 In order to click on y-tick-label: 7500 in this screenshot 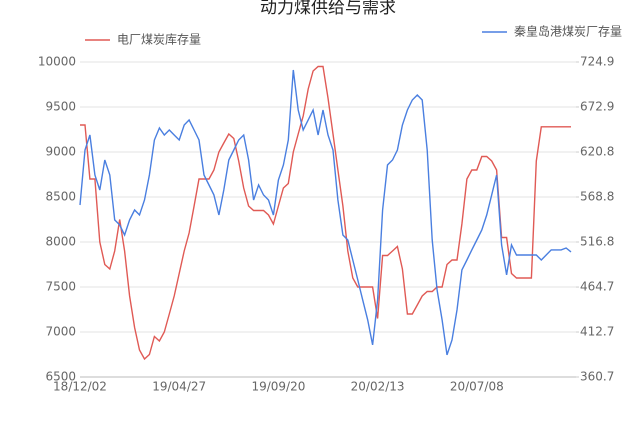, I will do `click(60, 287)`.